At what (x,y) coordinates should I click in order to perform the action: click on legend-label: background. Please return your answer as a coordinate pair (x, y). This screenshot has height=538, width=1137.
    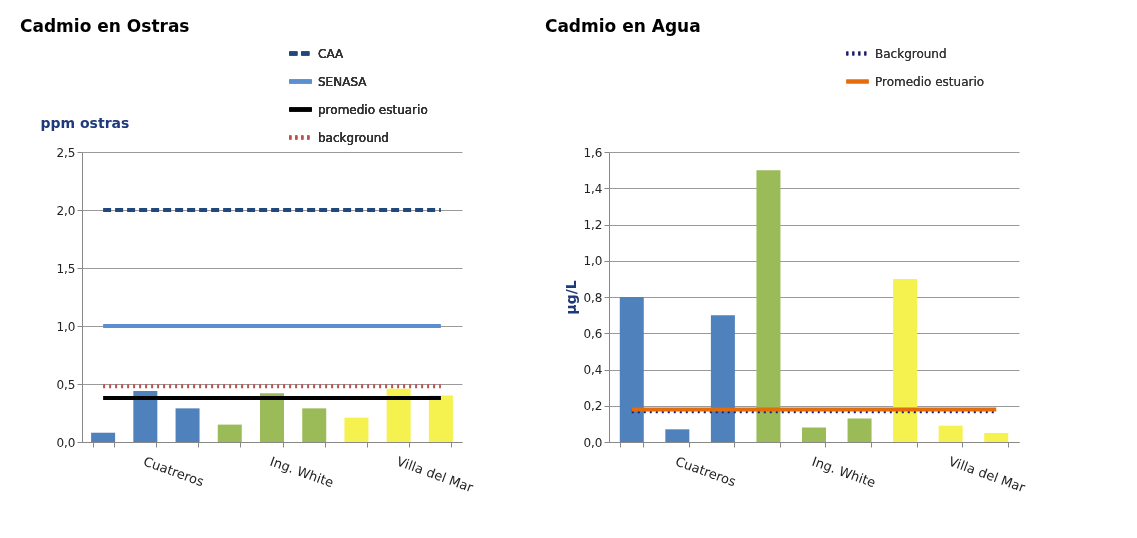
    Looking at the image, I should click on (353, 137).